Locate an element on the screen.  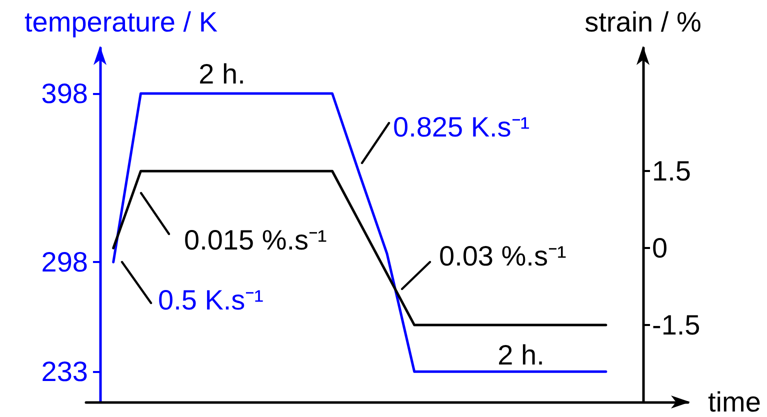
annotation: 0.5 K.s⁻¹ is located at coordinates (211, 300).